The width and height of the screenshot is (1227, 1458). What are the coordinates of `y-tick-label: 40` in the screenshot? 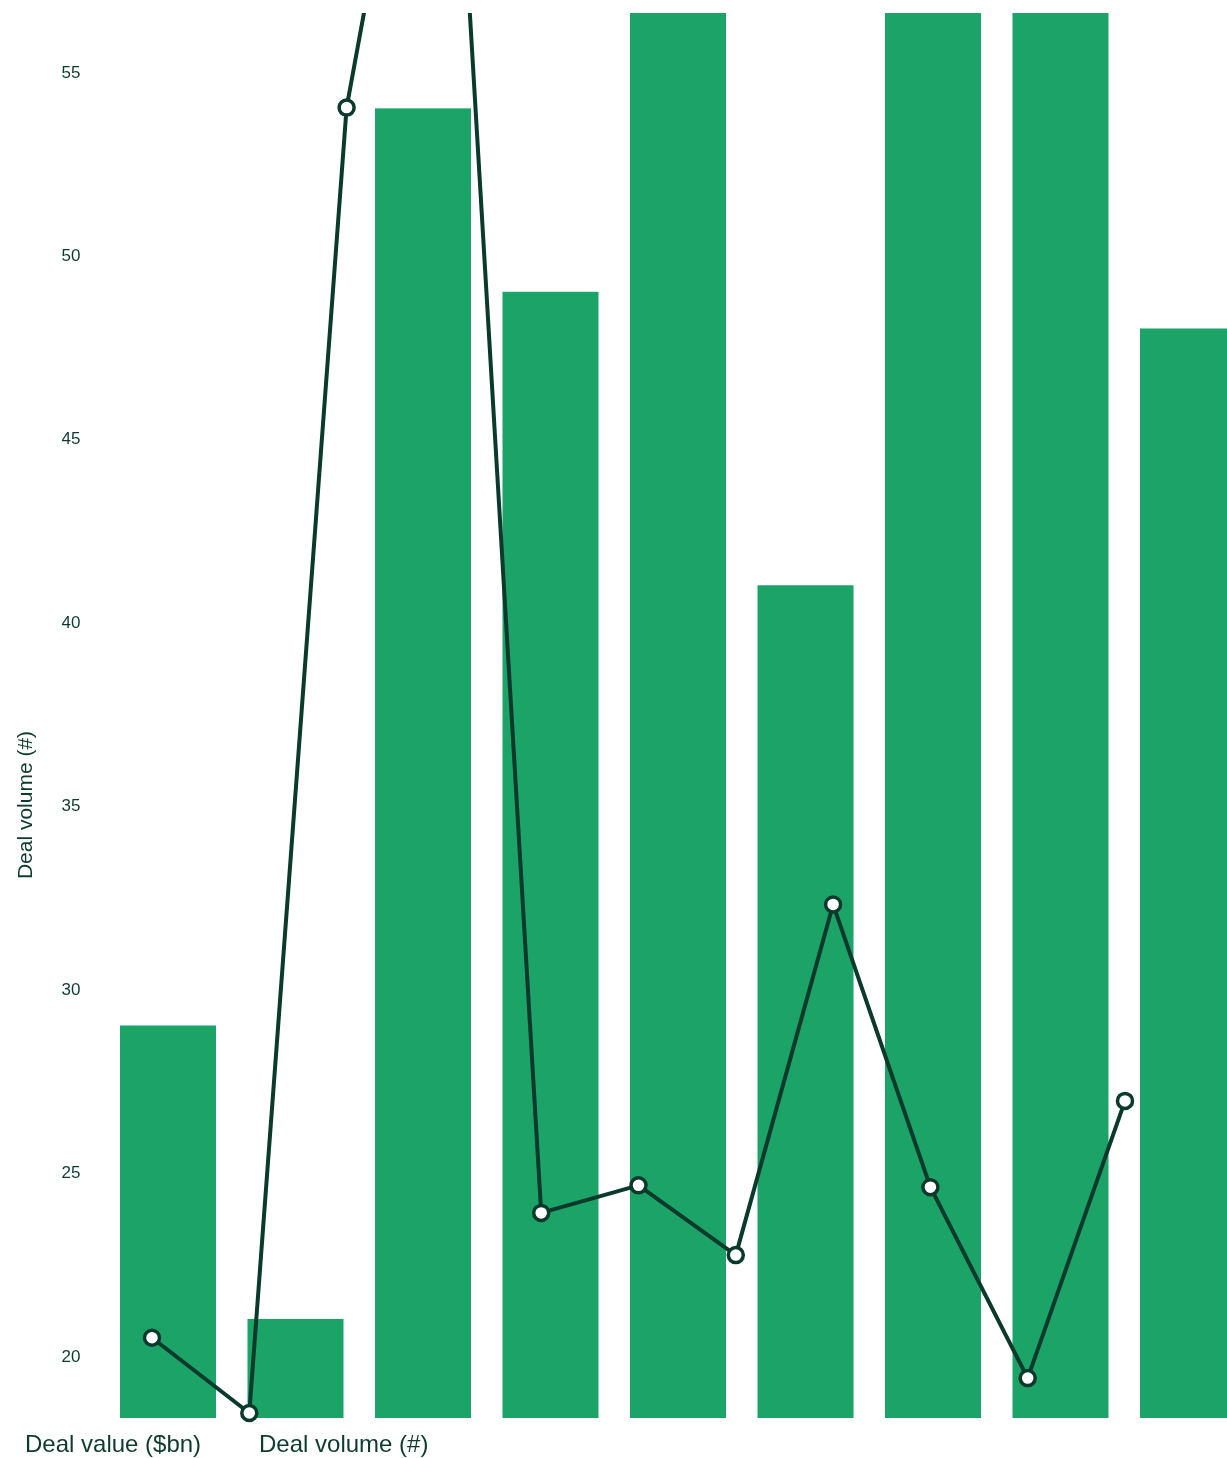 It's located at (71, 622).